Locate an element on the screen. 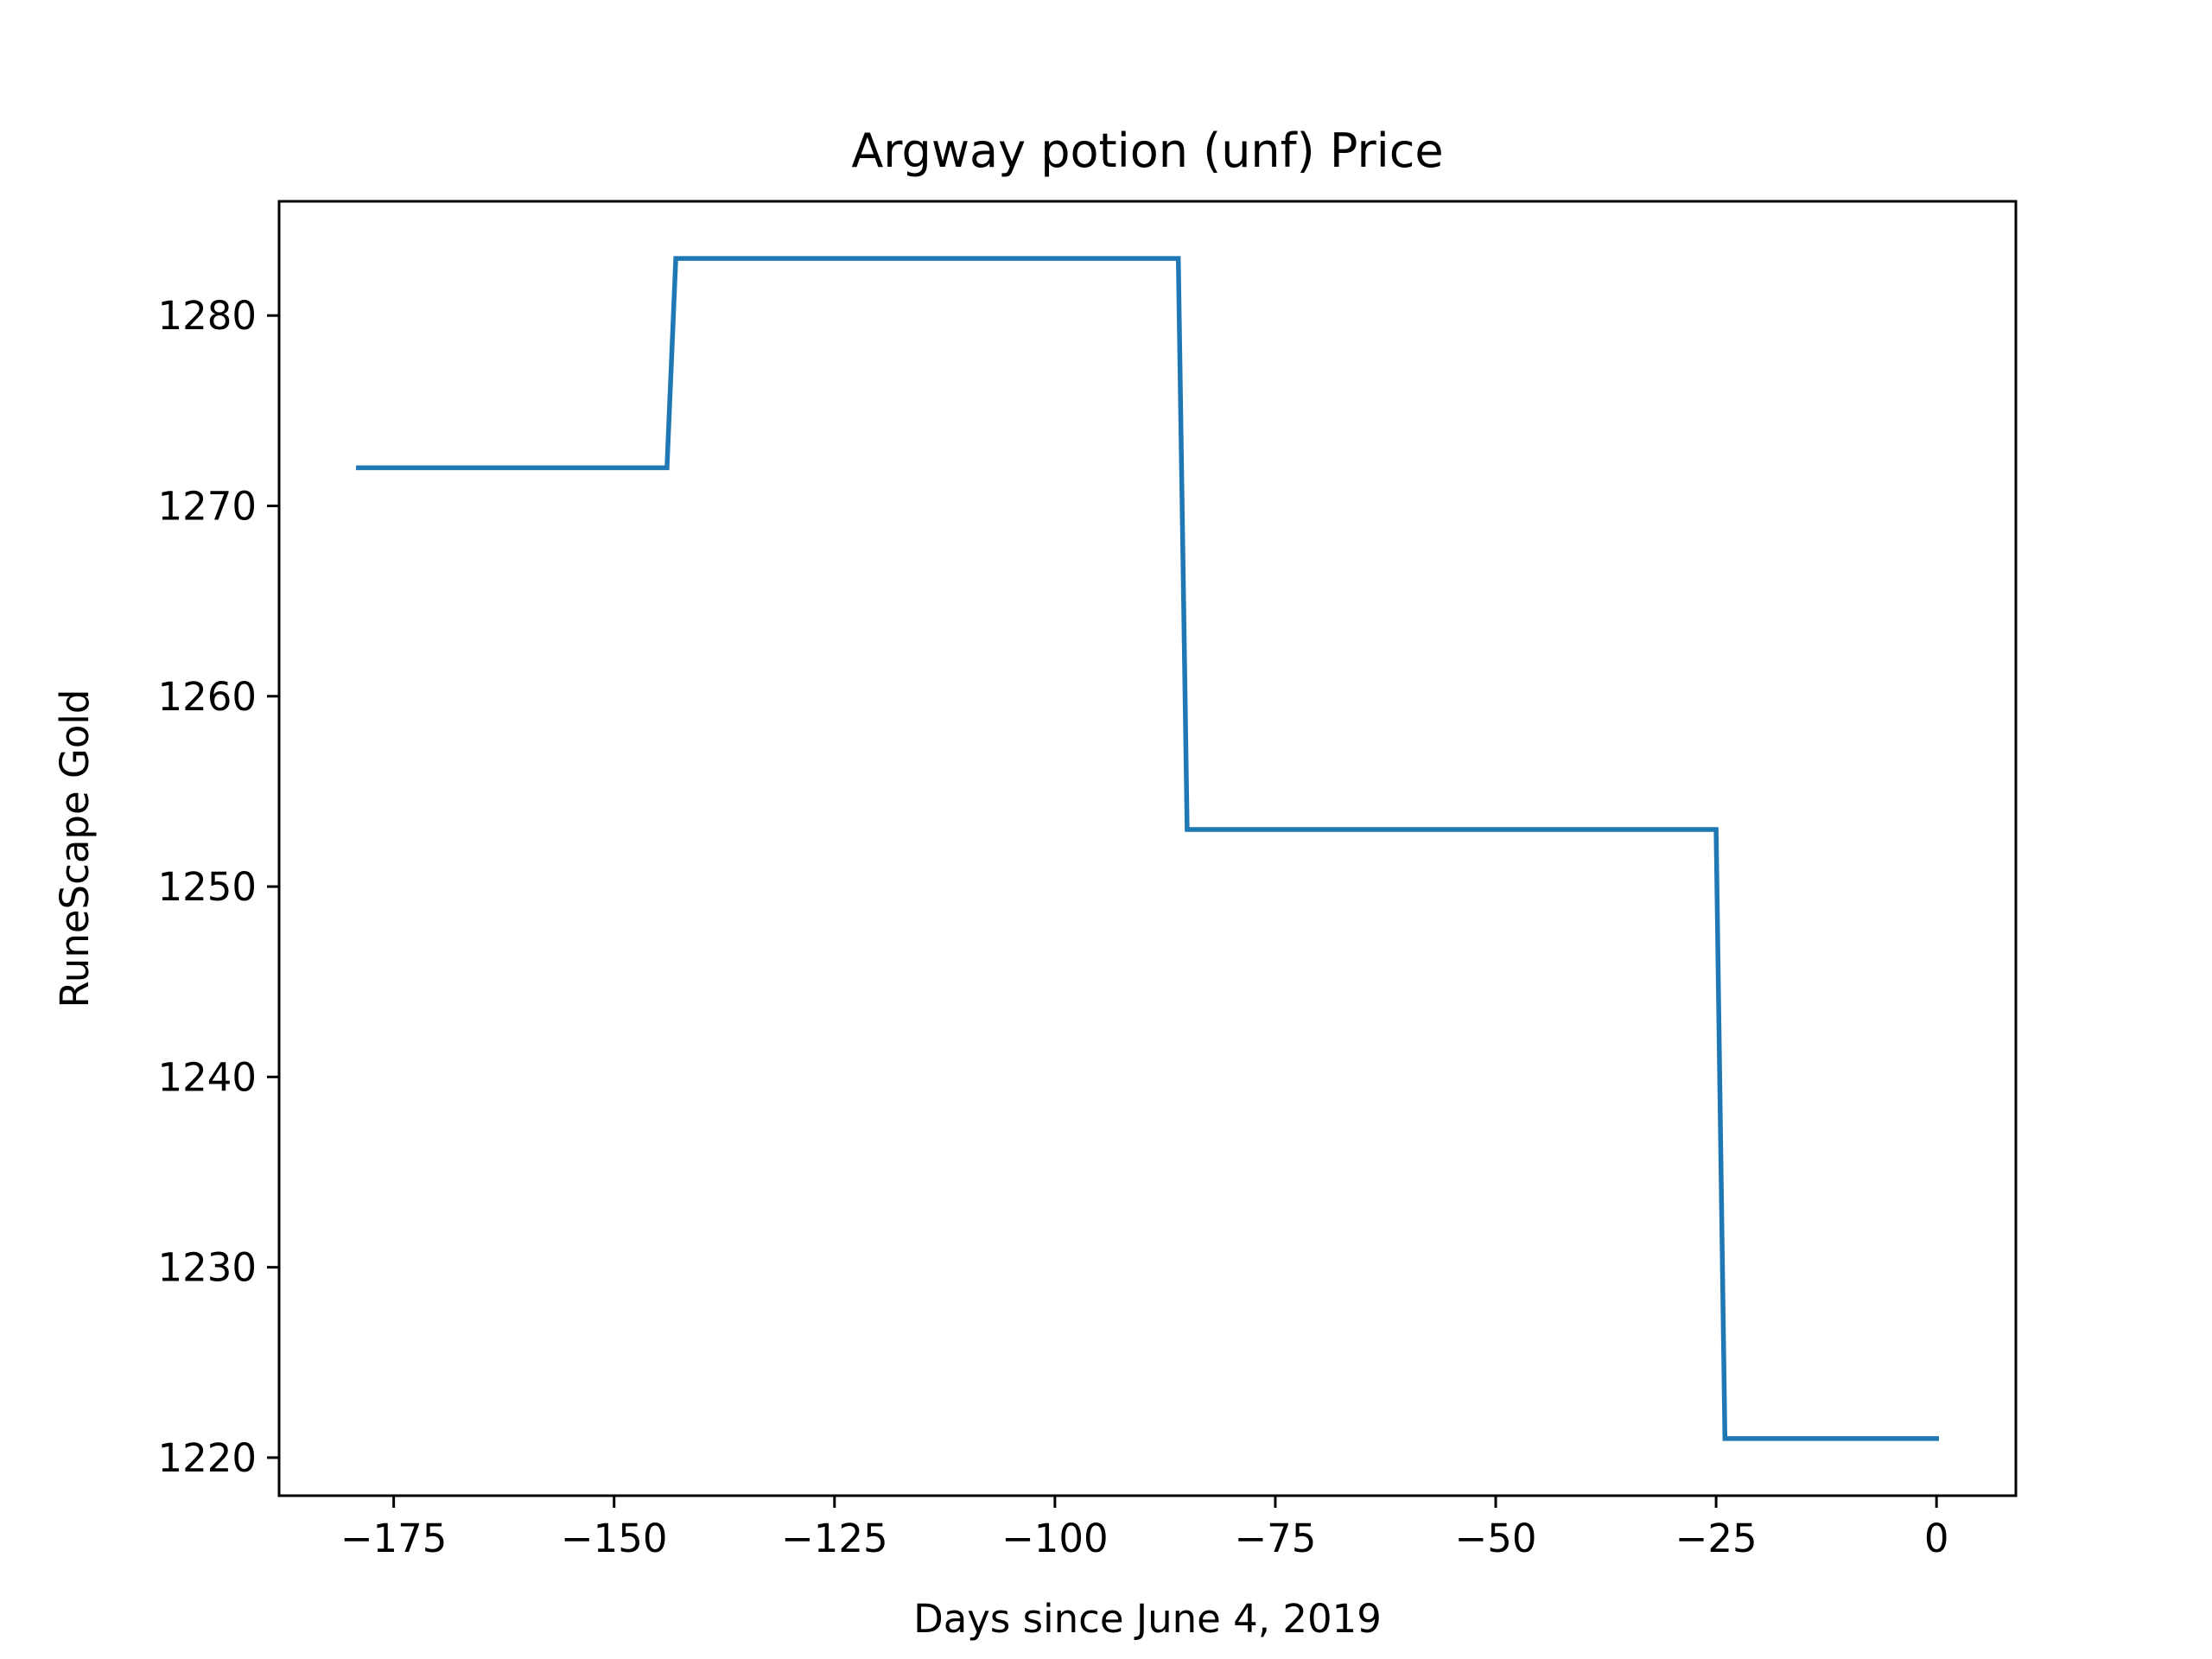 The height and width of the screenshot is (1659, 2212). y-tick-label: 1280 is located at coordinates (207, 316).